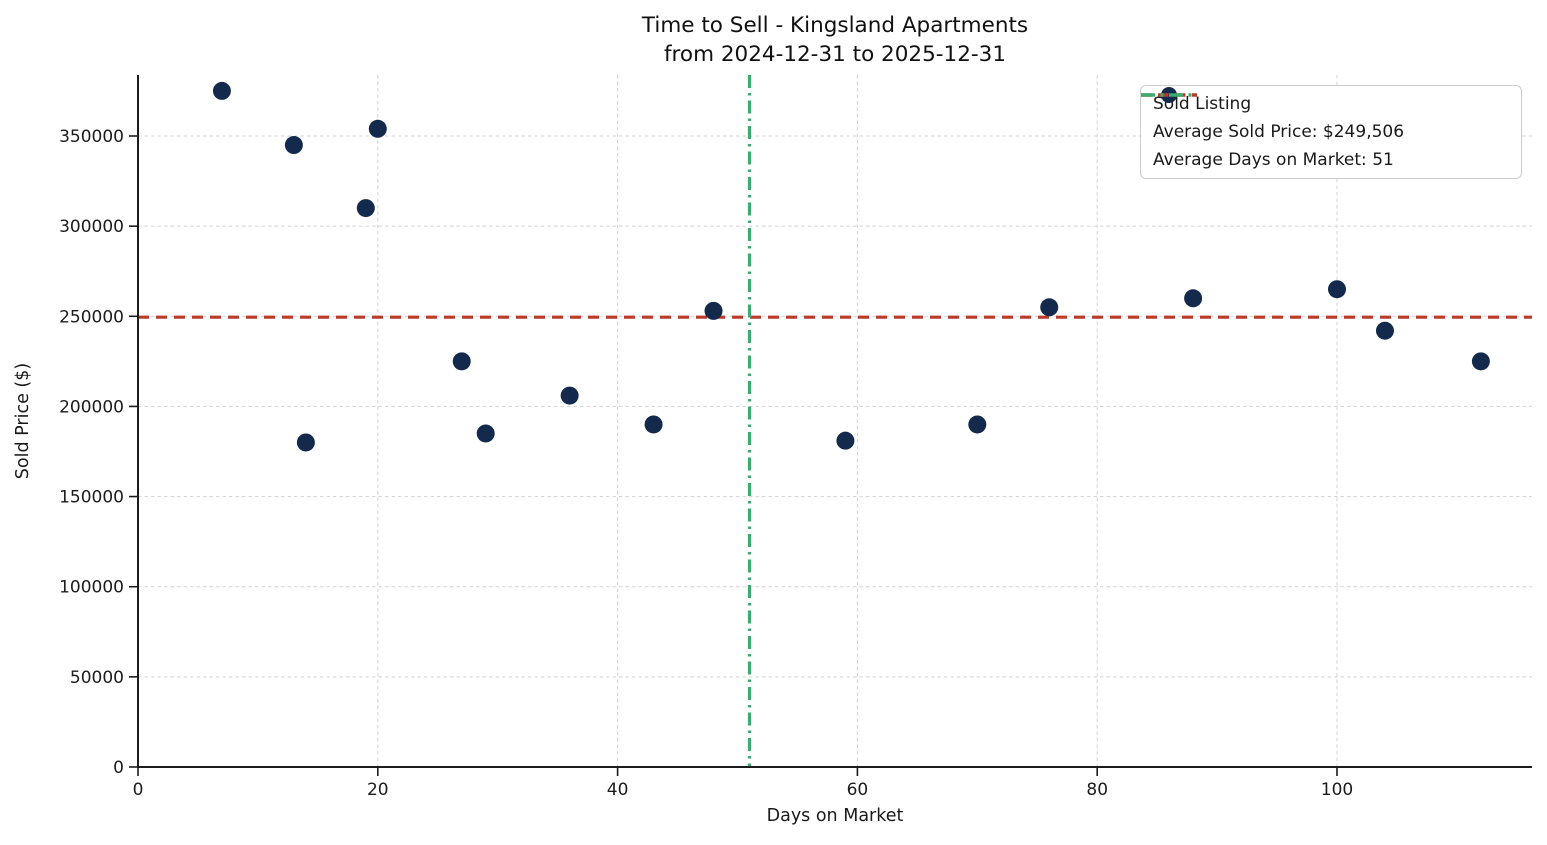 This screenshot has height=845, width=1547. Describe the element at coordinates (91, 407) in the screenshot. I see `y-tick-label: 200000` at that location.